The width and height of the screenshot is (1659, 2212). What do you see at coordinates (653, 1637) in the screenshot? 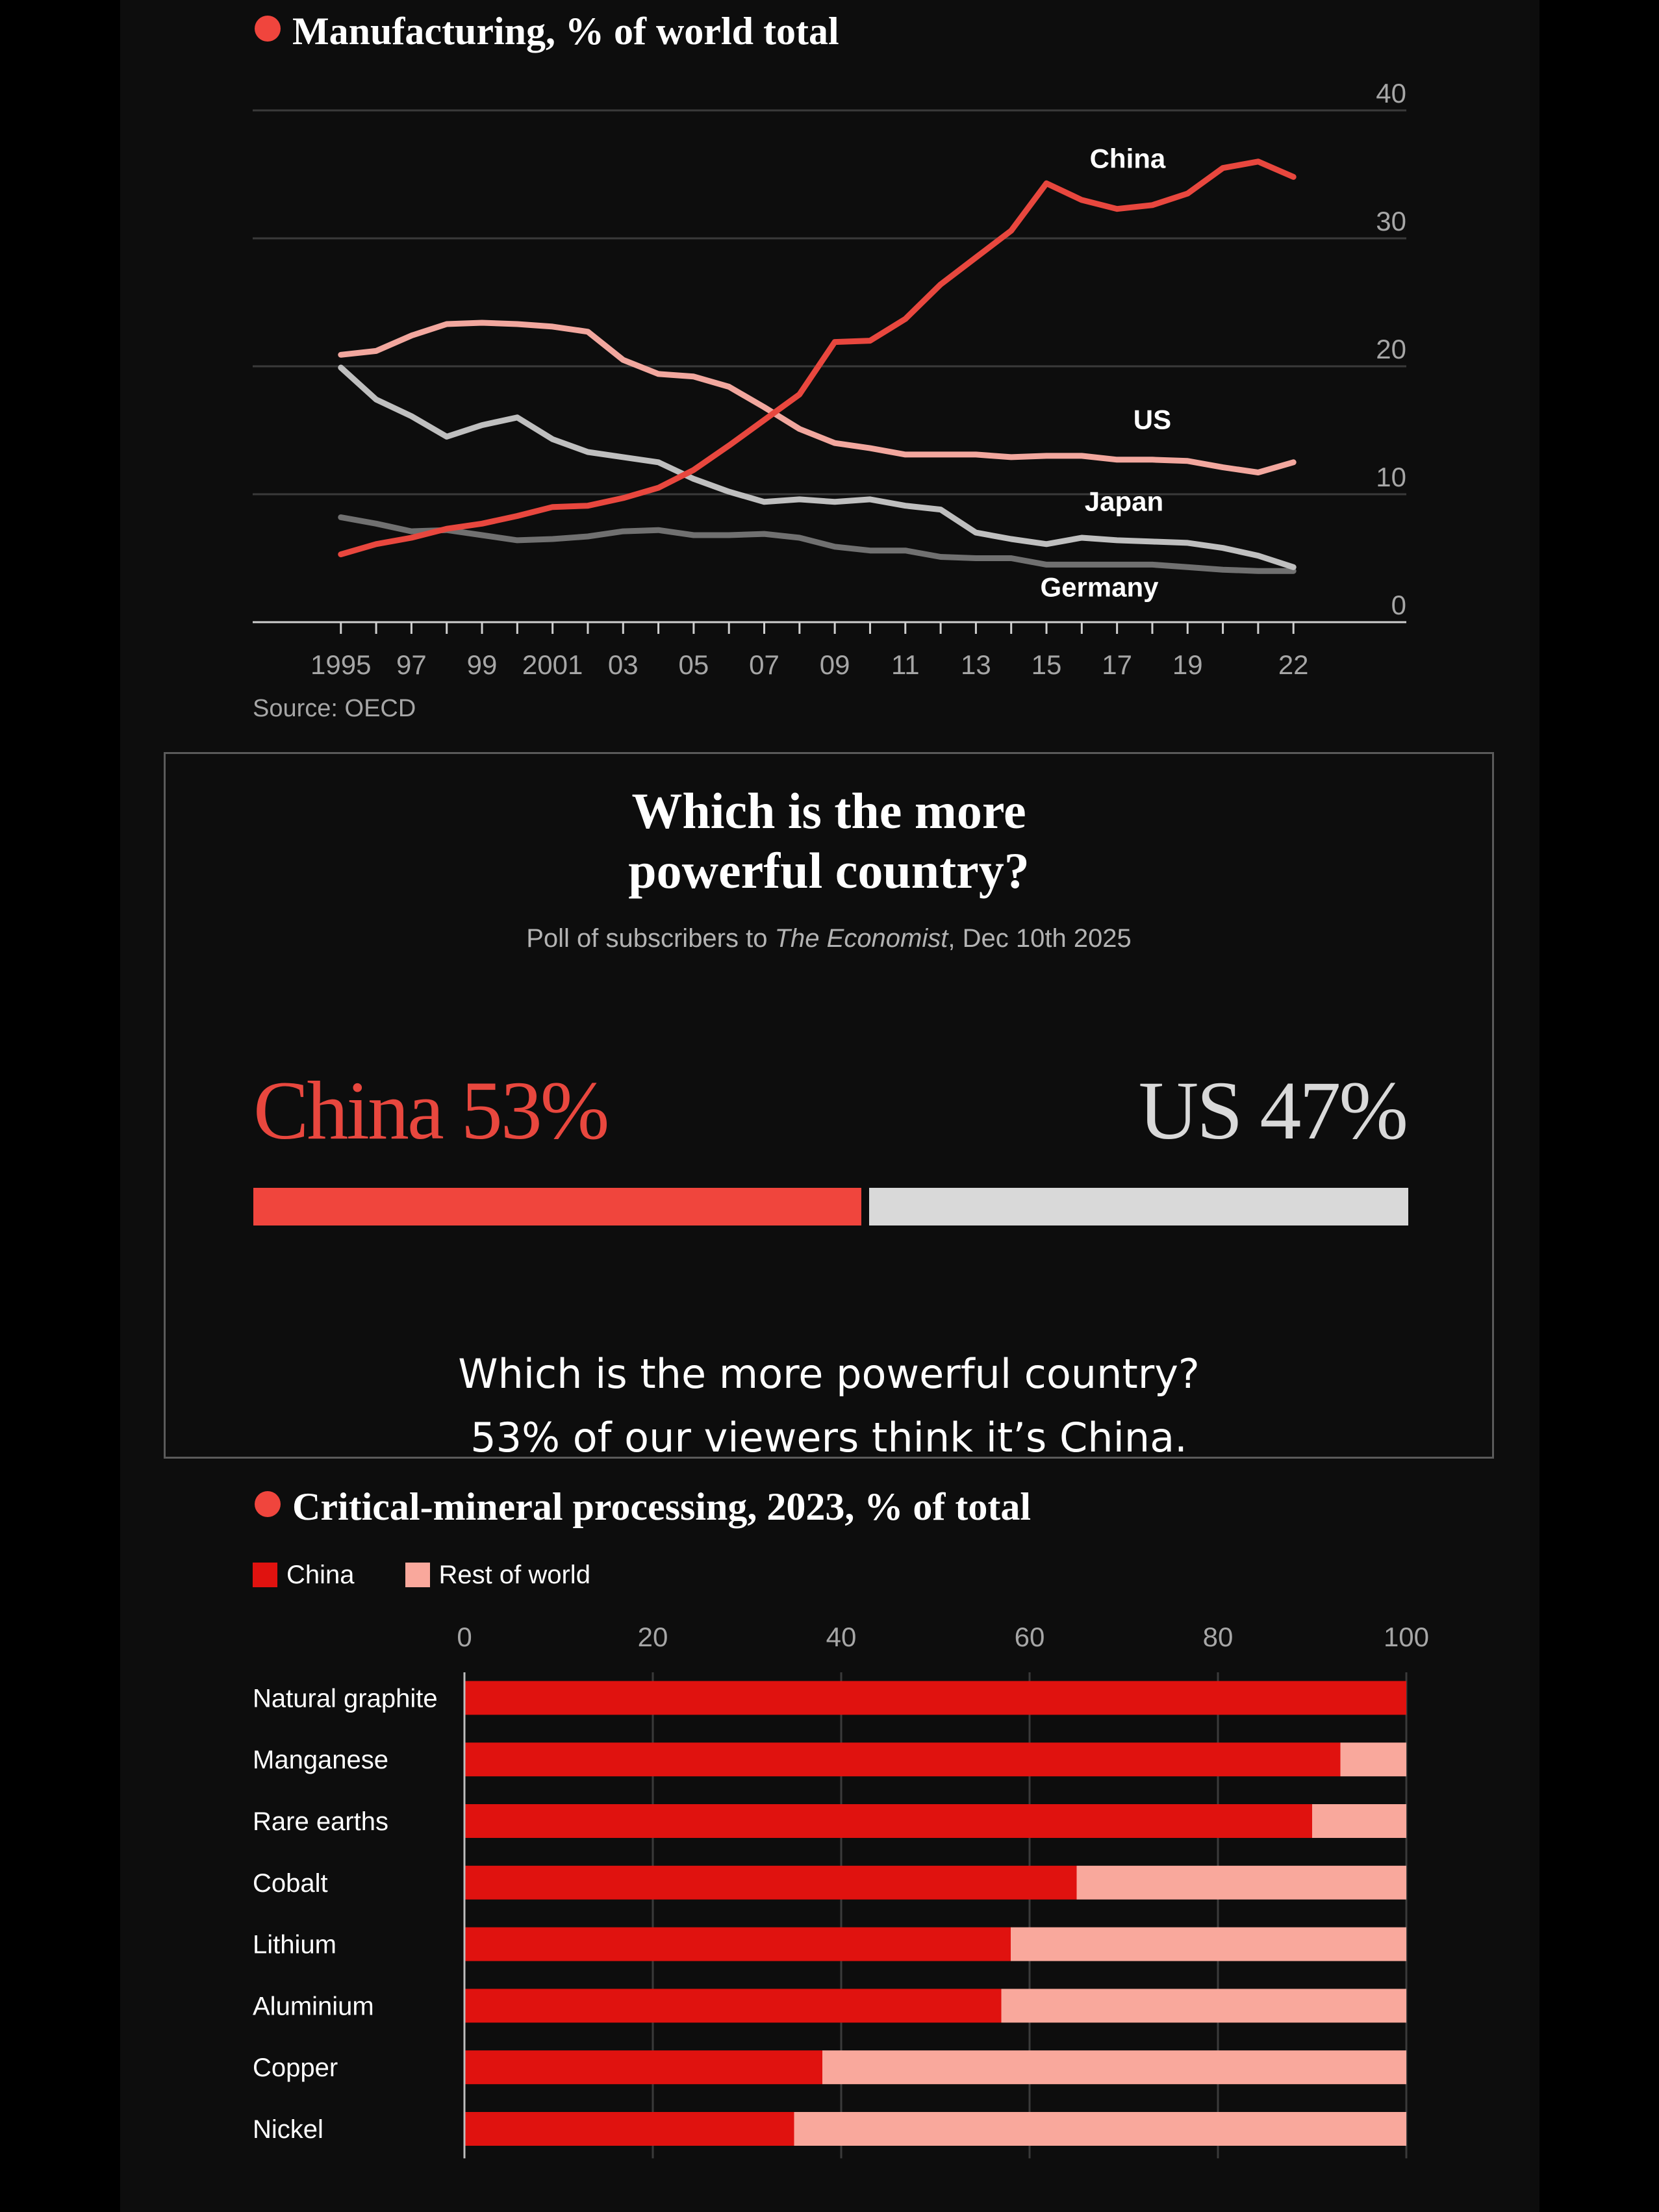
I see `x-tick-label: 20` at bounding box center [653, 1637].